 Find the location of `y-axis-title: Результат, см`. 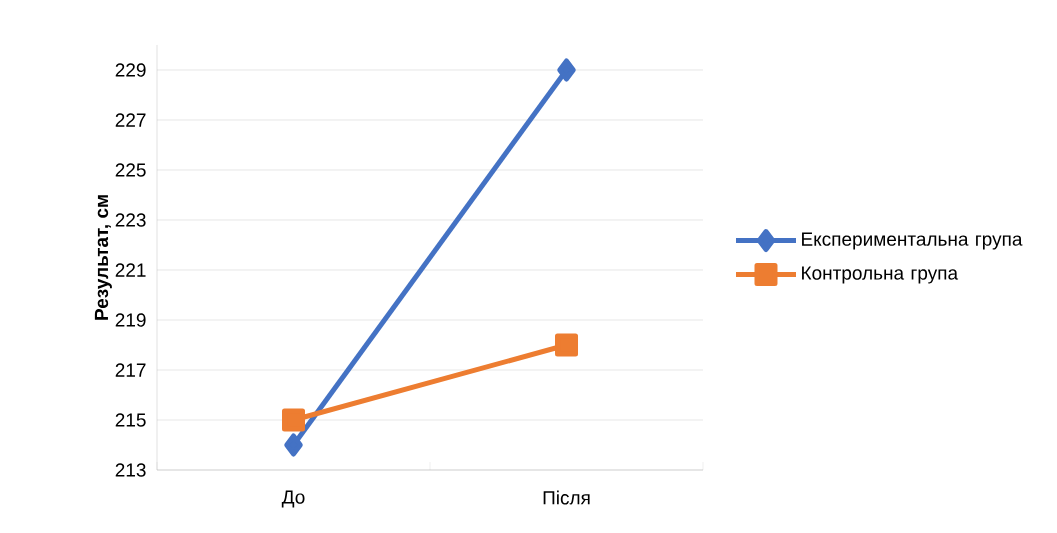

y-axis-title: Результат, см is located at coordinates (103, 257).